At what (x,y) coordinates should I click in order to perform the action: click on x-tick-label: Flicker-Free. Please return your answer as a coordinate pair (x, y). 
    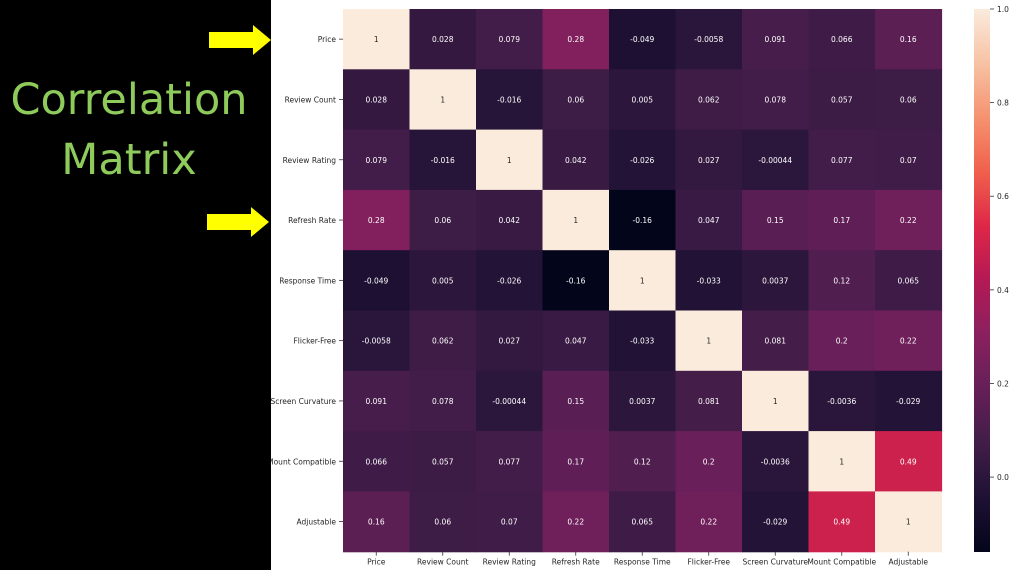
    Looking at the image, I should click on (708, 562).